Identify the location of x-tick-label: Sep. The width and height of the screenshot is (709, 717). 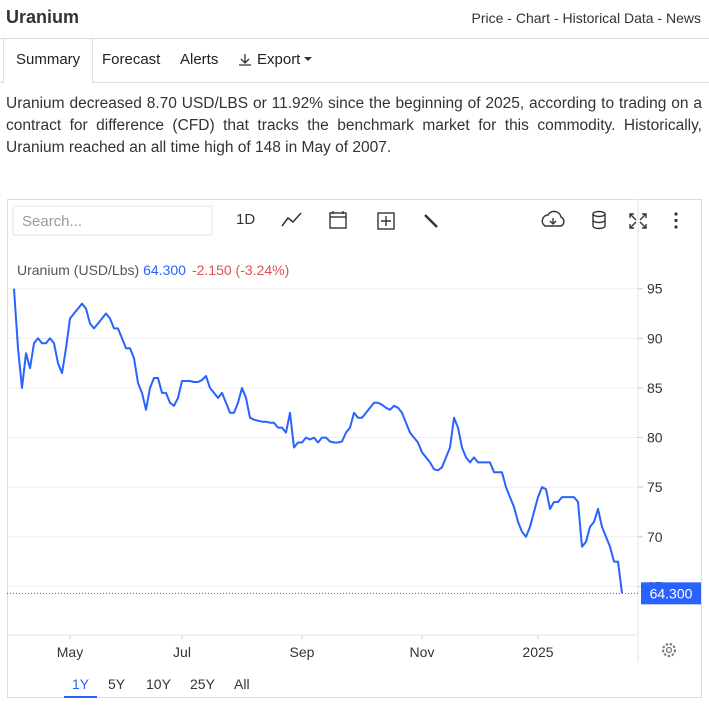
(302, 652).